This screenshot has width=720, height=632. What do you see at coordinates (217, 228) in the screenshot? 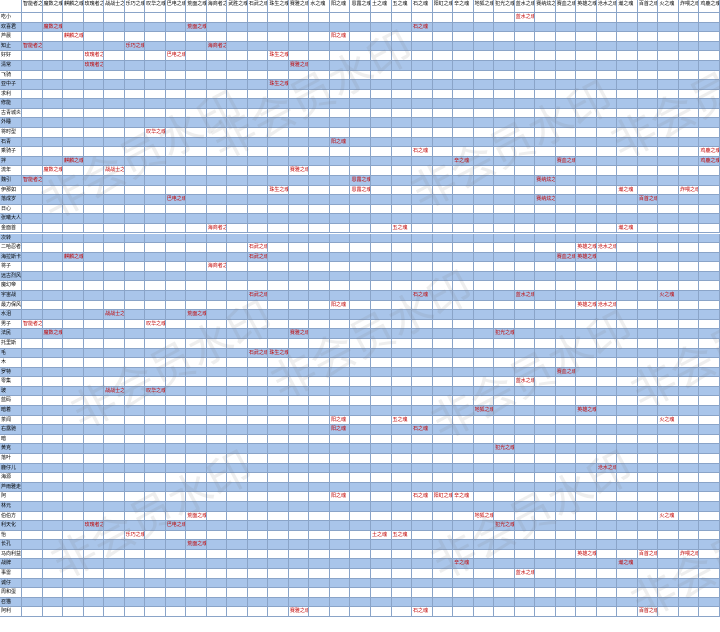
I see `cell: 海商者之魂` at bounding box center [217, 228].